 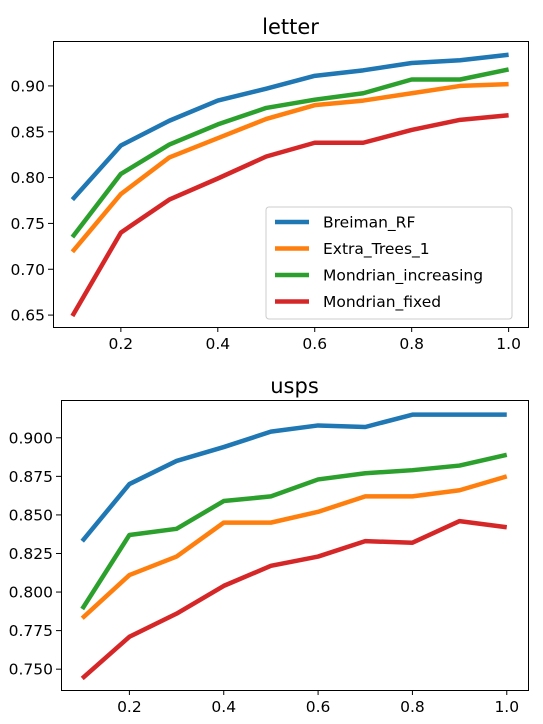 What do you see at coordinates (27, 270) in the screenshot?
I see `y-tick-label: 0.70` at bounding box center [27, 270].